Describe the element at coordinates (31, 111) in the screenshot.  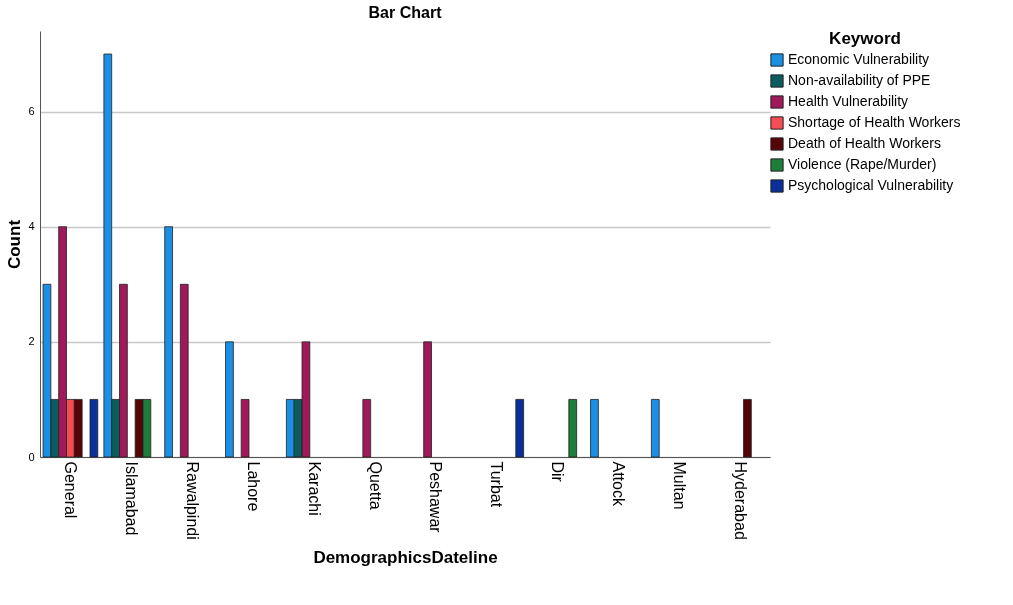
I see `y-tick-label: 6` at that location.